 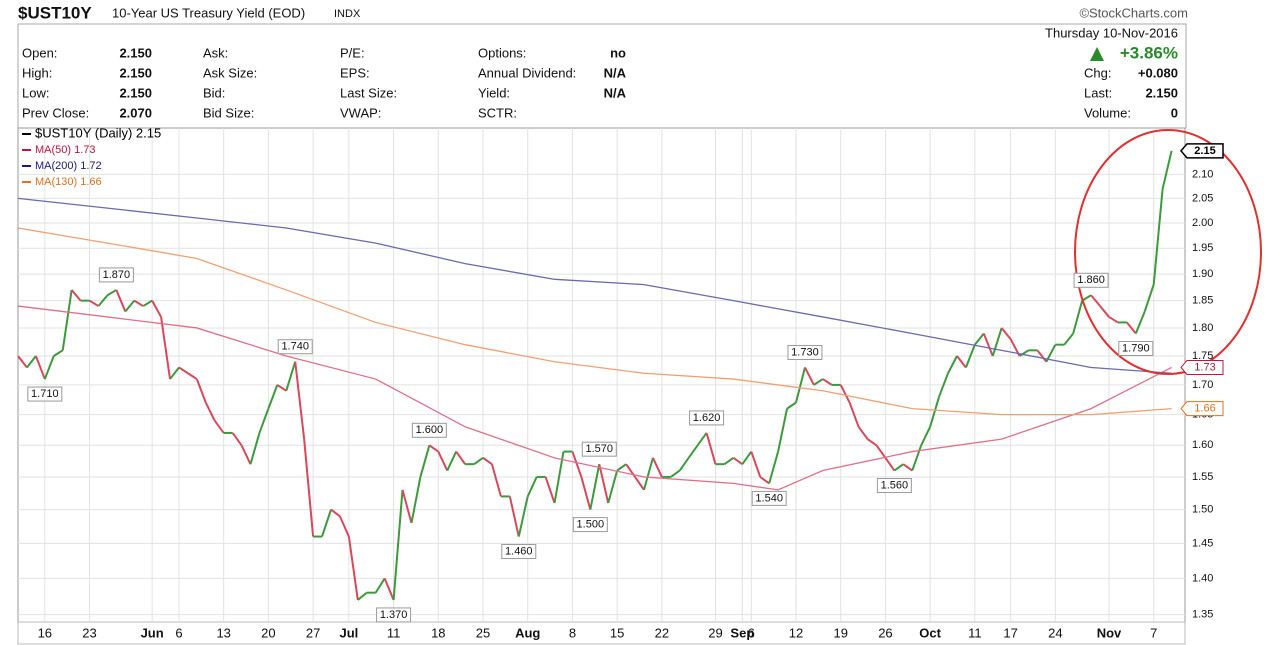 I want to click on x-tick-label: 18, so click(x=438, y=632).